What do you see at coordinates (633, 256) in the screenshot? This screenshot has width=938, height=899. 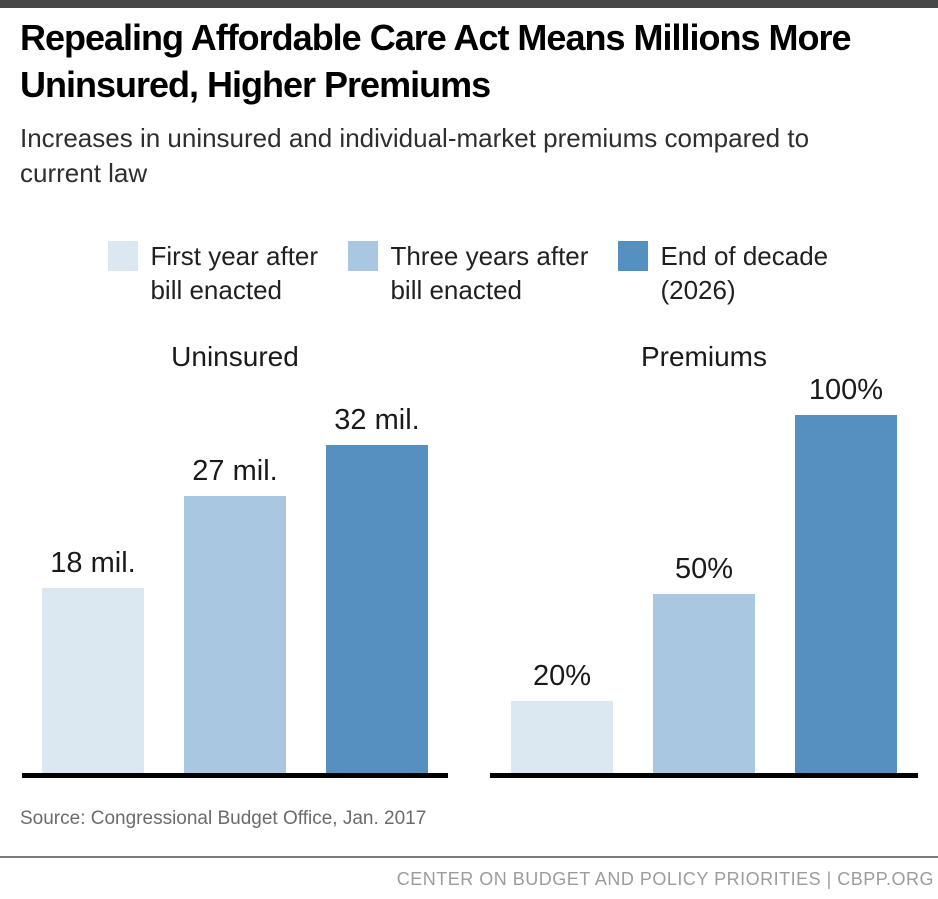 I see `legend-swatch-dark-icon` at bounding box center [633, 256].